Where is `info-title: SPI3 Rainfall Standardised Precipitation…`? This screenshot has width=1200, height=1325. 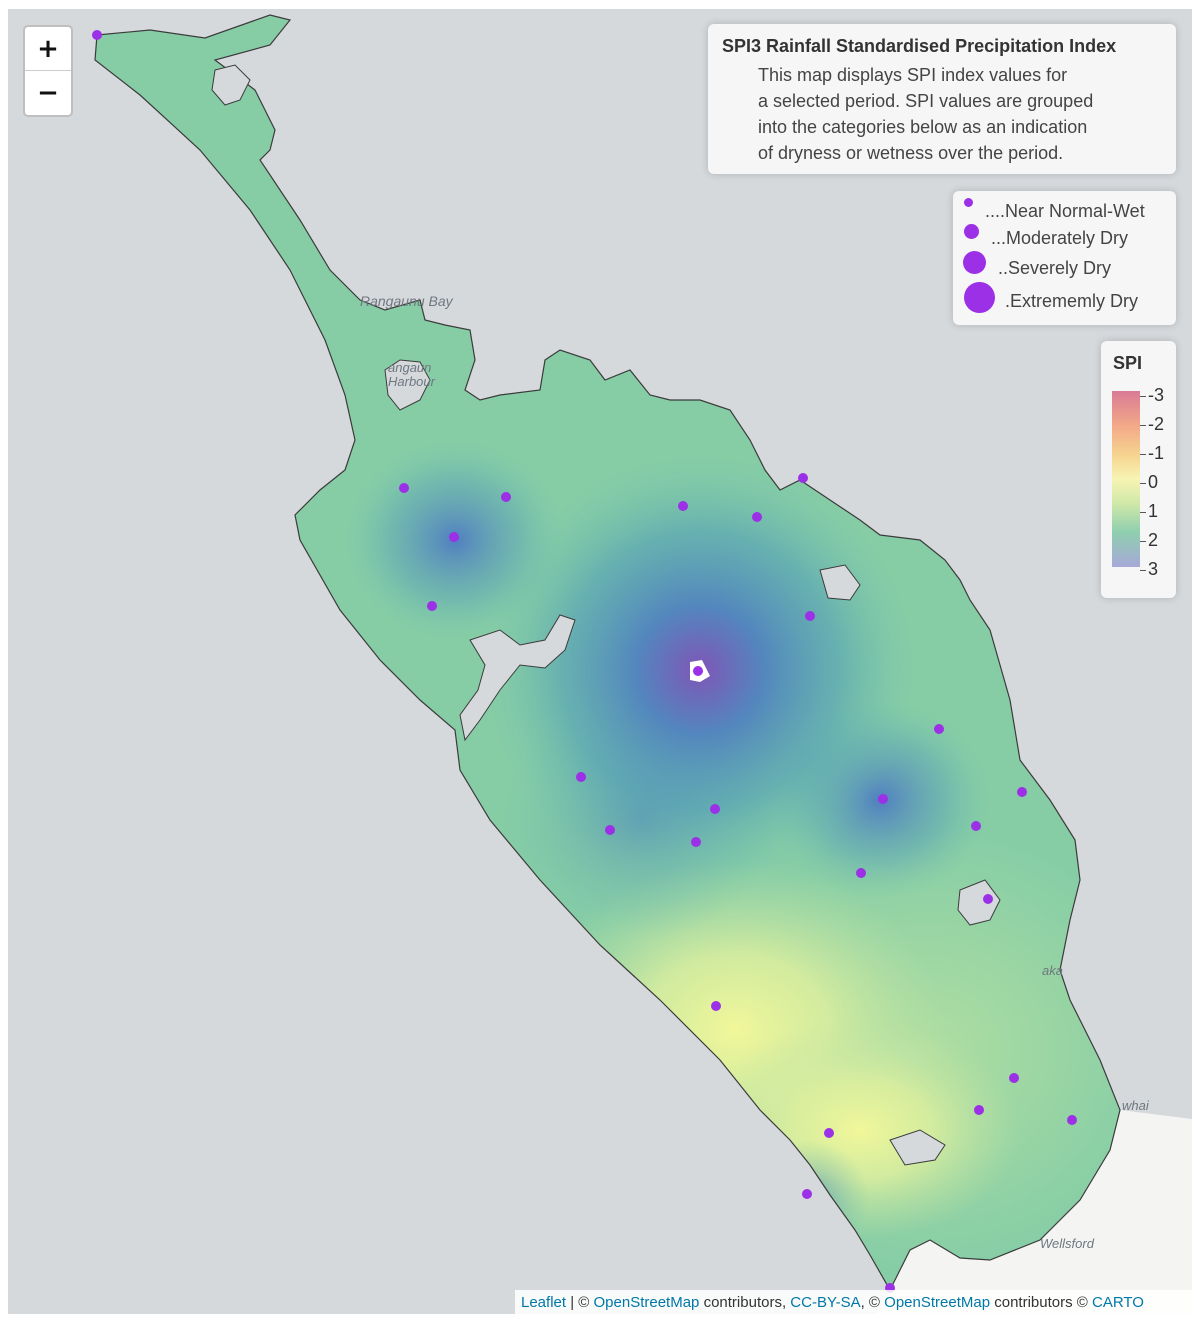
info-title: SPI3 Rainfall Standardised Precipitation… is located at coordinates (919, 46).